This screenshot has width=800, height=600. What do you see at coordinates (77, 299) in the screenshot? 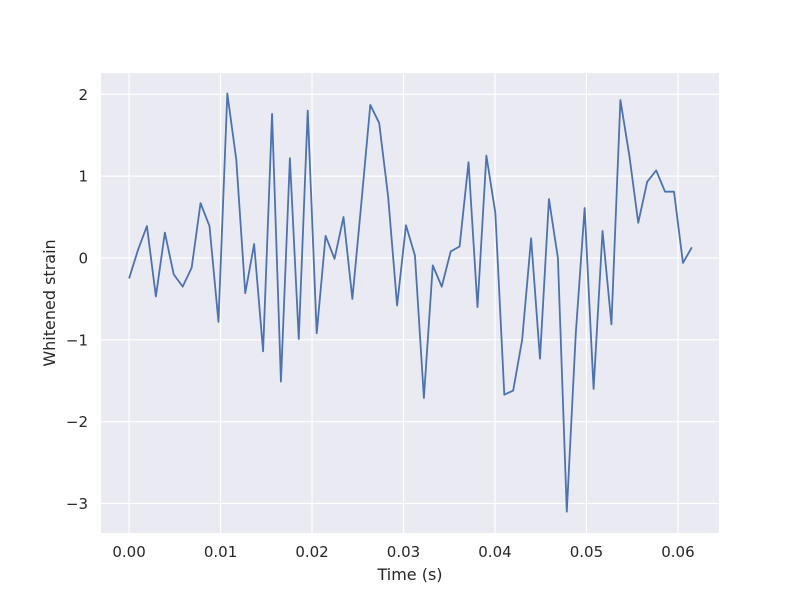
I see `y-tick-labels: −3 −2 −1 0 1 2` at bounding box center [77, 299].